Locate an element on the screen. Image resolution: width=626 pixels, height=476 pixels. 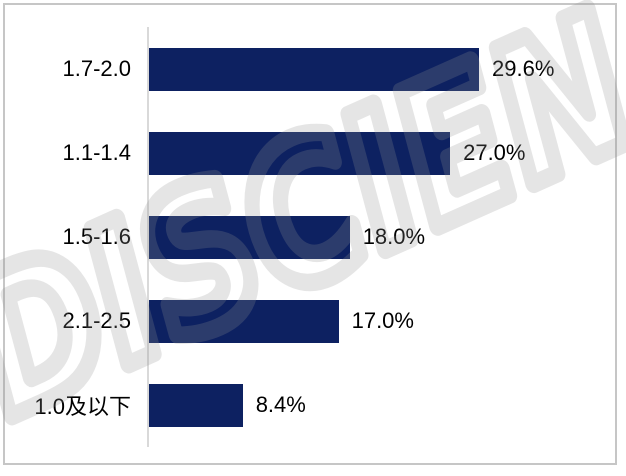
category-label: 1.1-1.4 is located at coordinates (97, 152).